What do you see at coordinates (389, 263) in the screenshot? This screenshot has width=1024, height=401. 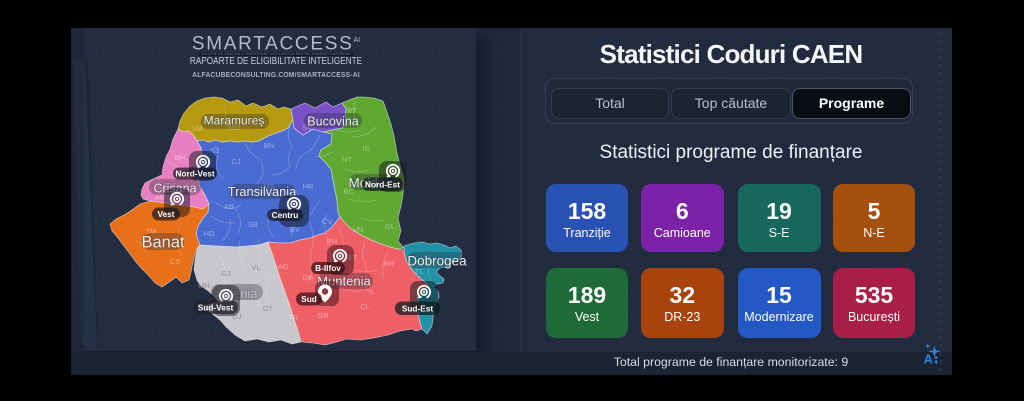 I see `svg-text: BR` at bounding box center [389, 263].